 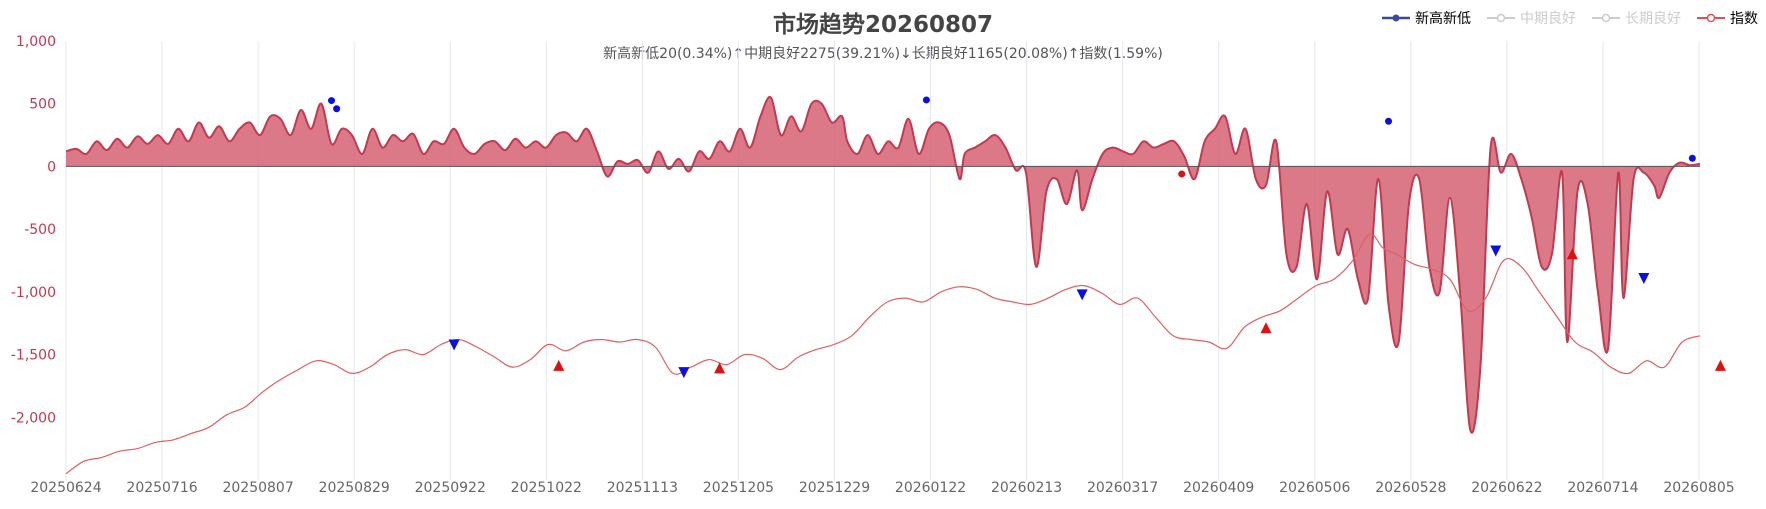 I want to click on legend: 新高新低 中期良好 长期良好 指数, so click(x=1570, y=18).